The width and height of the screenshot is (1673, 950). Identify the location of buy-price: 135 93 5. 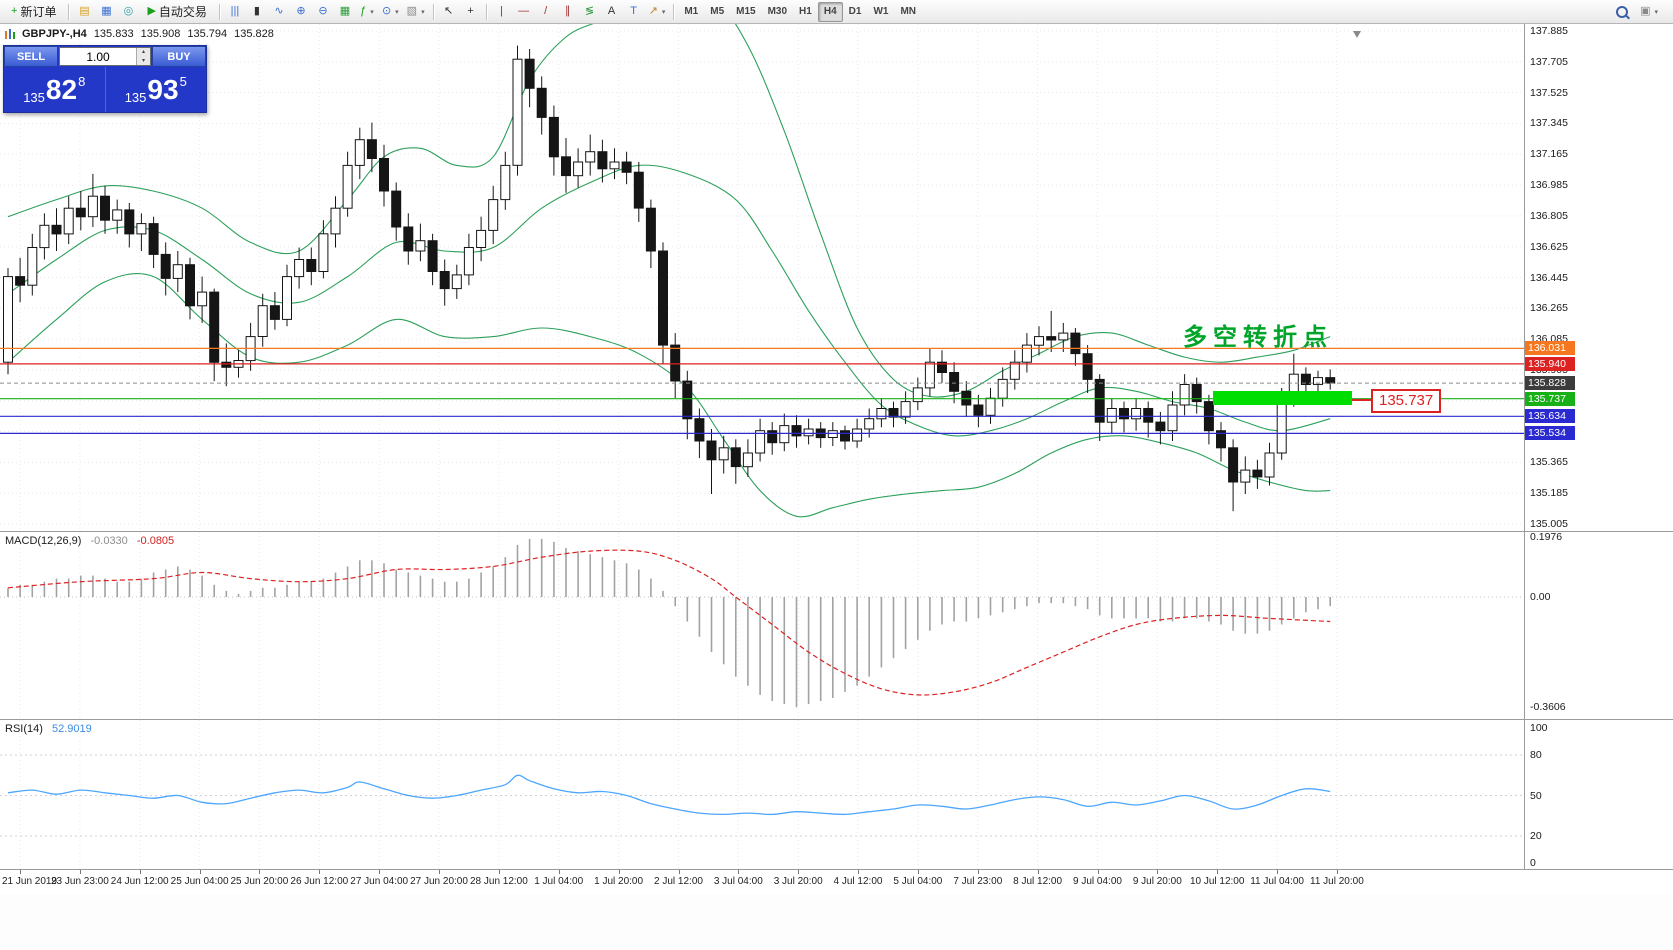
(156, 89).